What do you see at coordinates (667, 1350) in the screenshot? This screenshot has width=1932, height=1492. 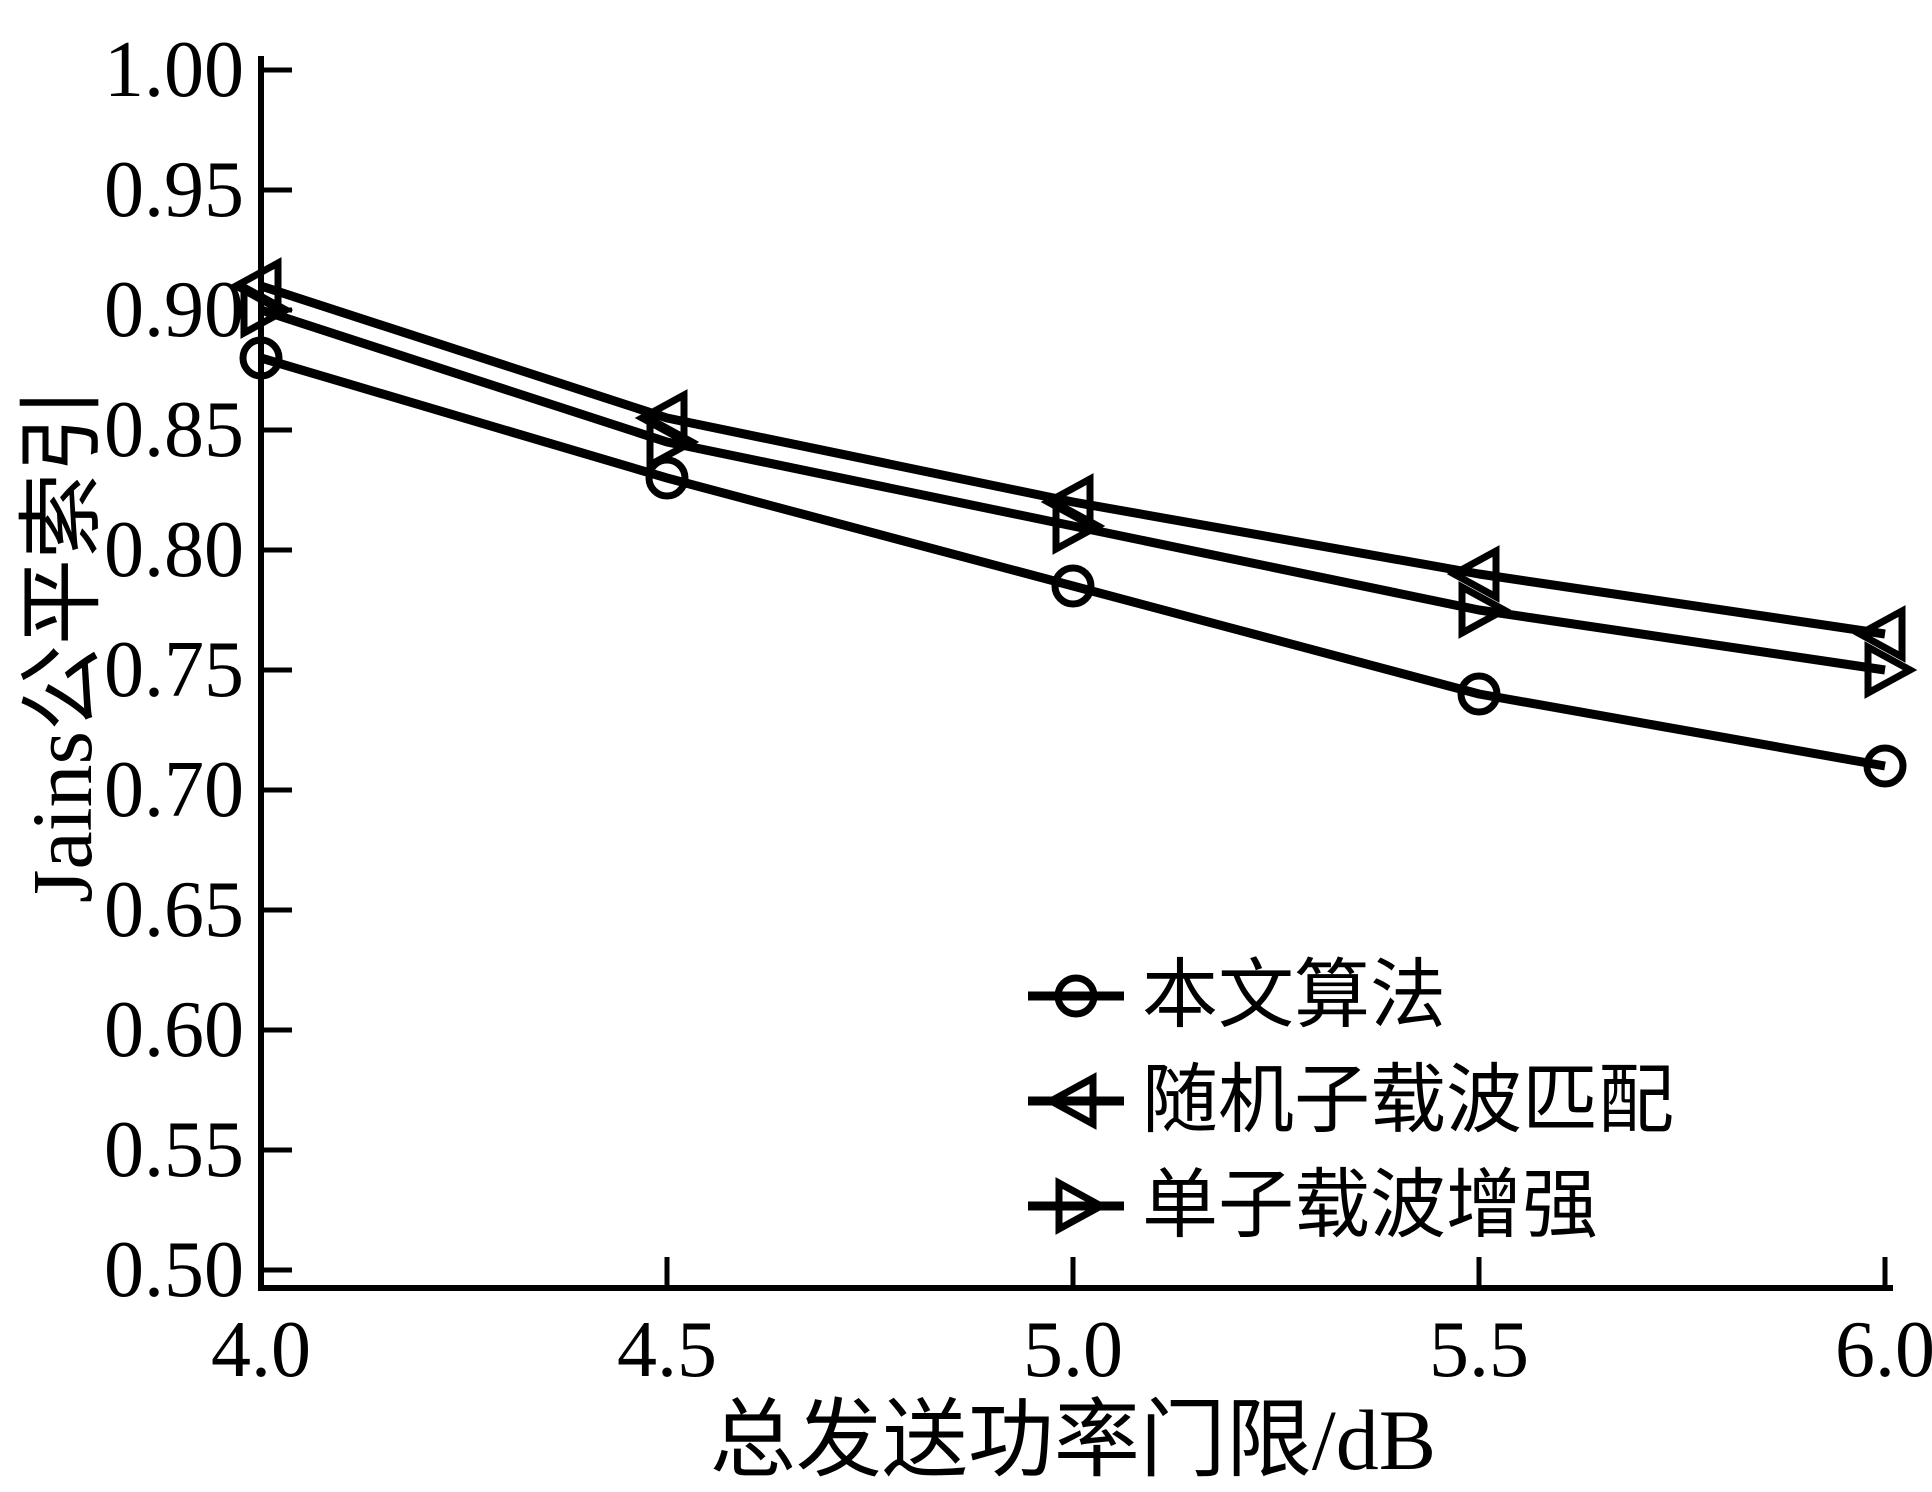 I see `x-tick-label: 4.5` at bounding box center [667, 1350].